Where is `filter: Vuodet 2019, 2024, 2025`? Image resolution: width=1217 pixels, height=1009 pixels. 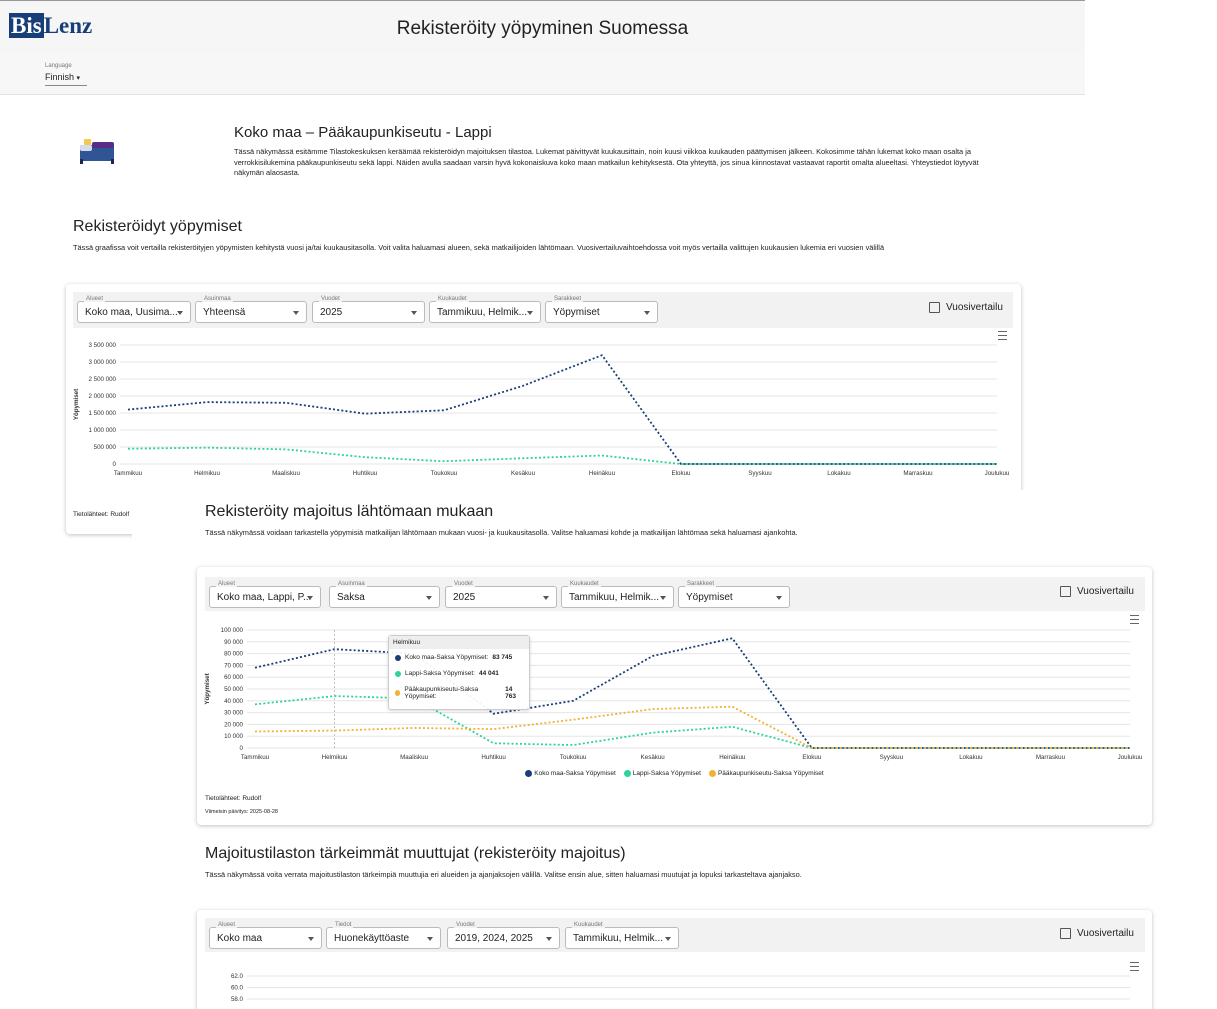 filter: Vuodet 2019, 2024, 2025 is located at coordinates (503, 935).